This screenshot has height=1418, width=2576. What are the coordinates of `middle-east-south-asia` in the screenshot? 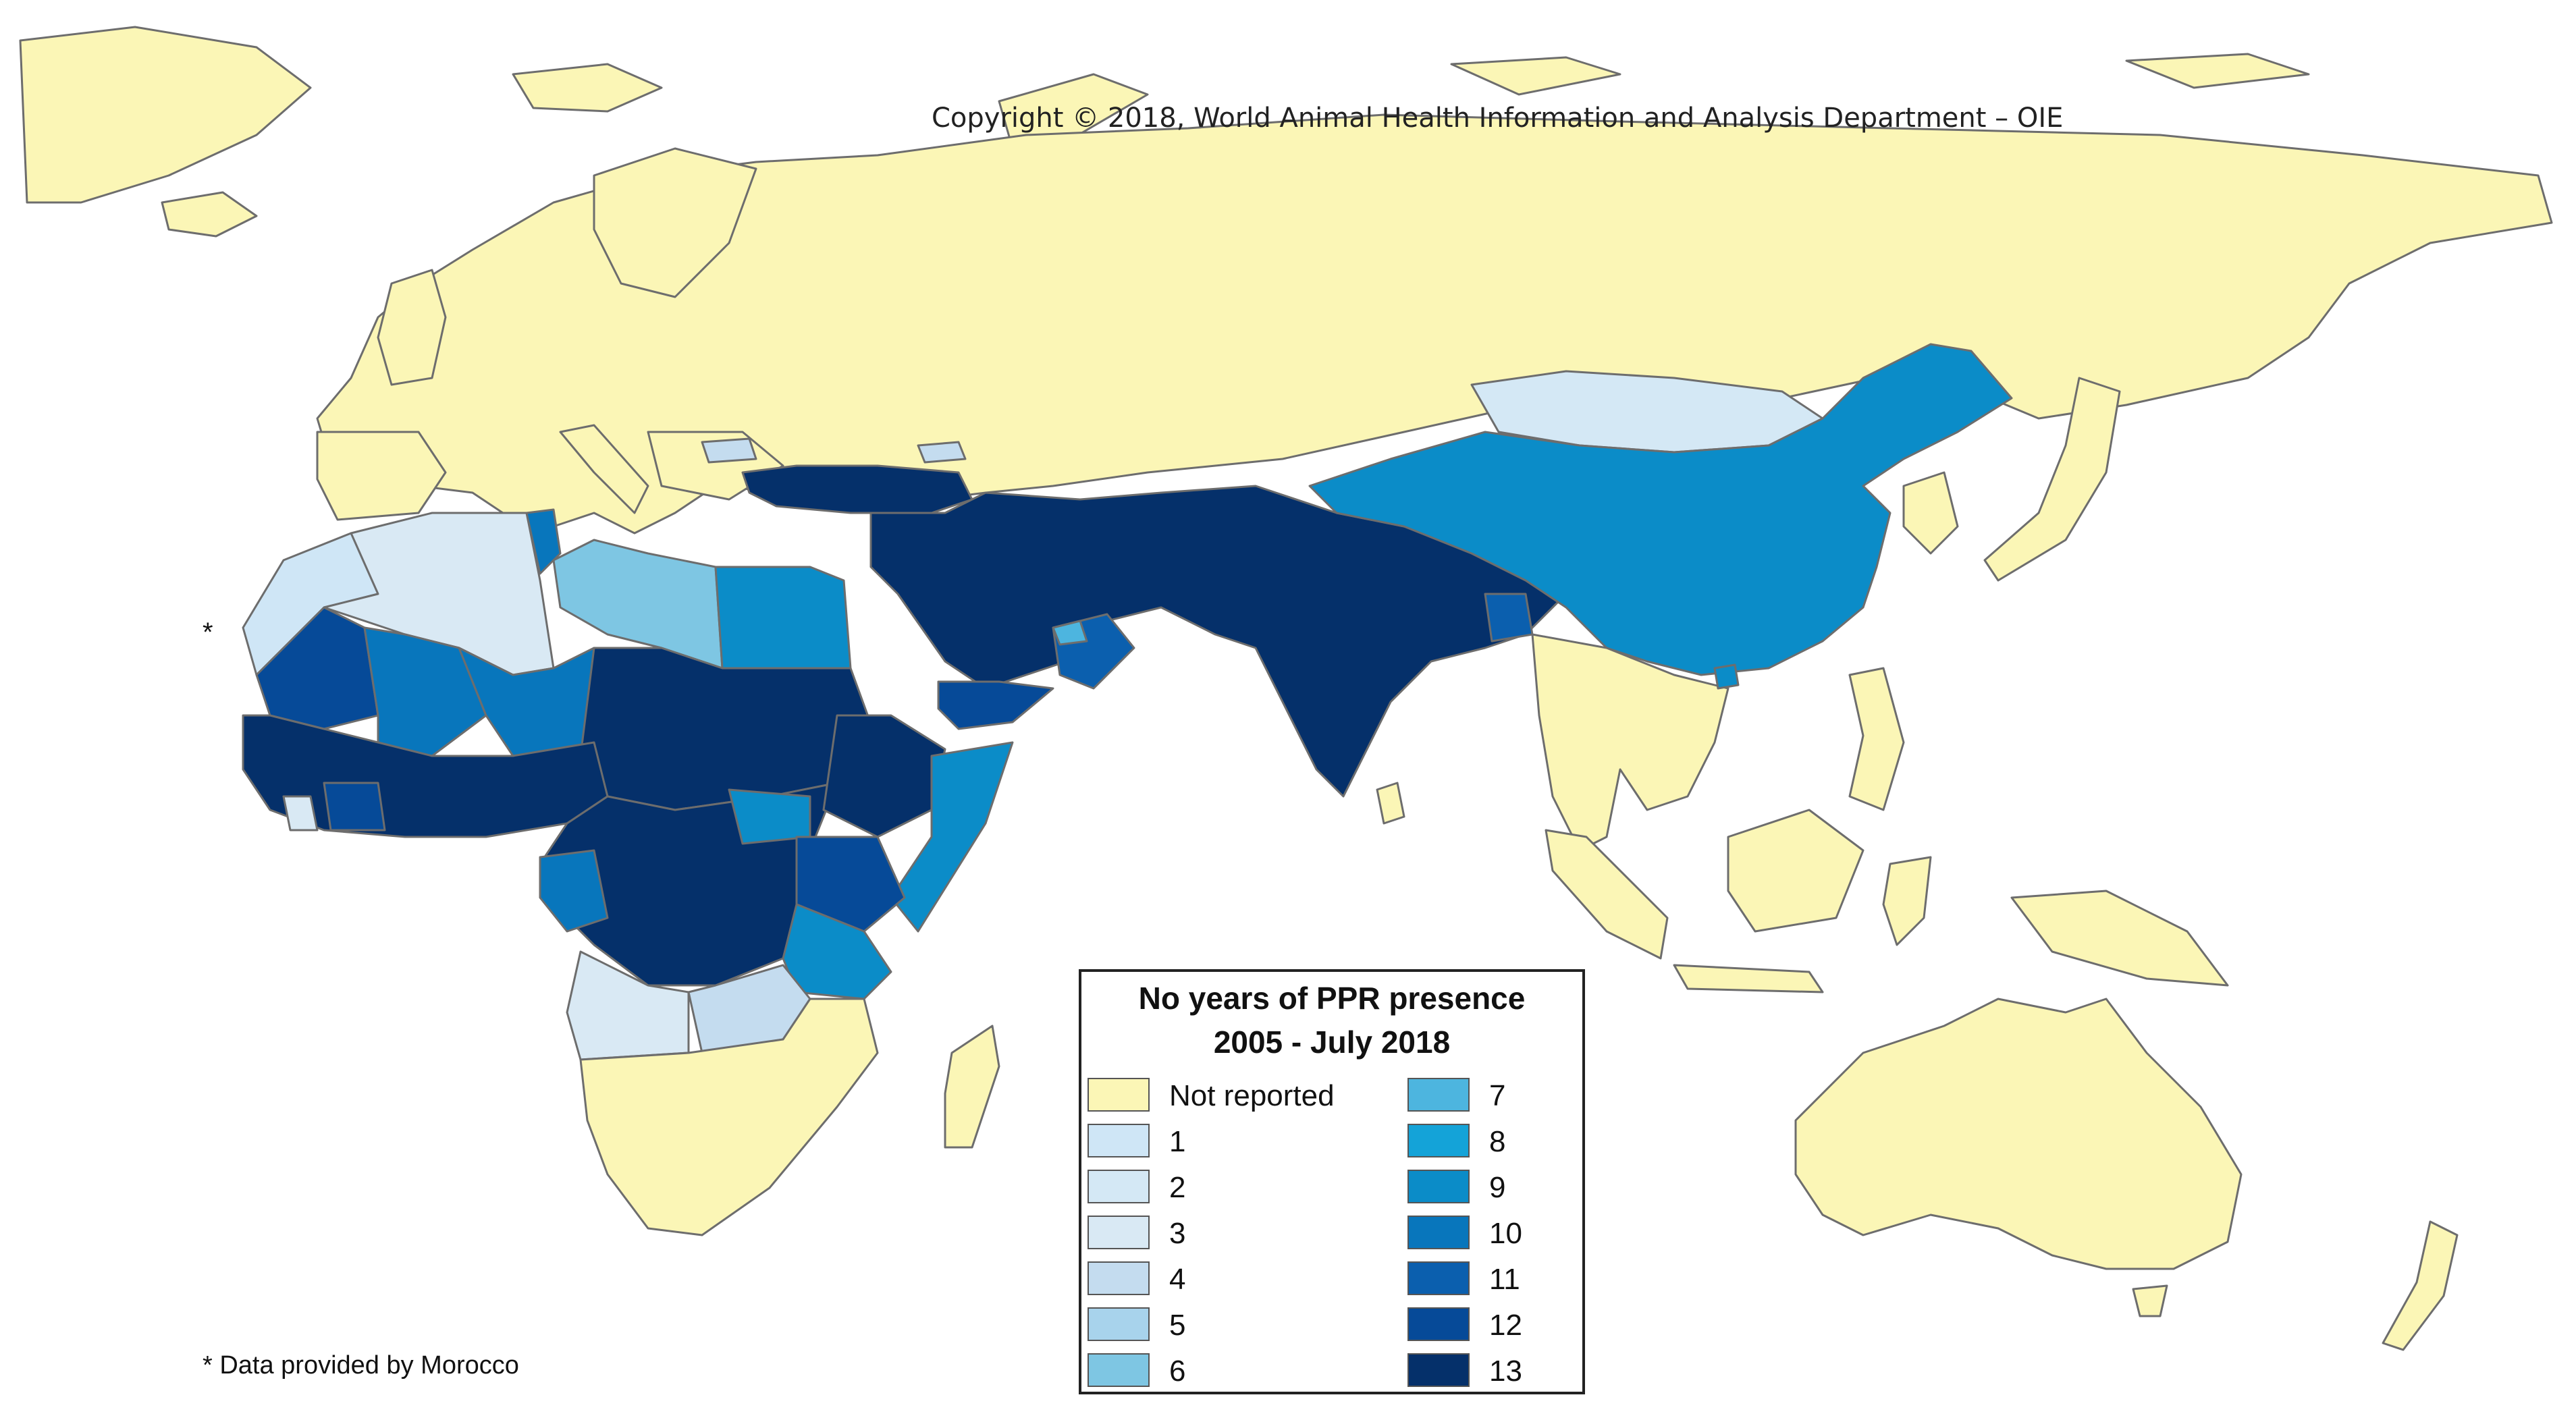 It's located at (1218, 641).